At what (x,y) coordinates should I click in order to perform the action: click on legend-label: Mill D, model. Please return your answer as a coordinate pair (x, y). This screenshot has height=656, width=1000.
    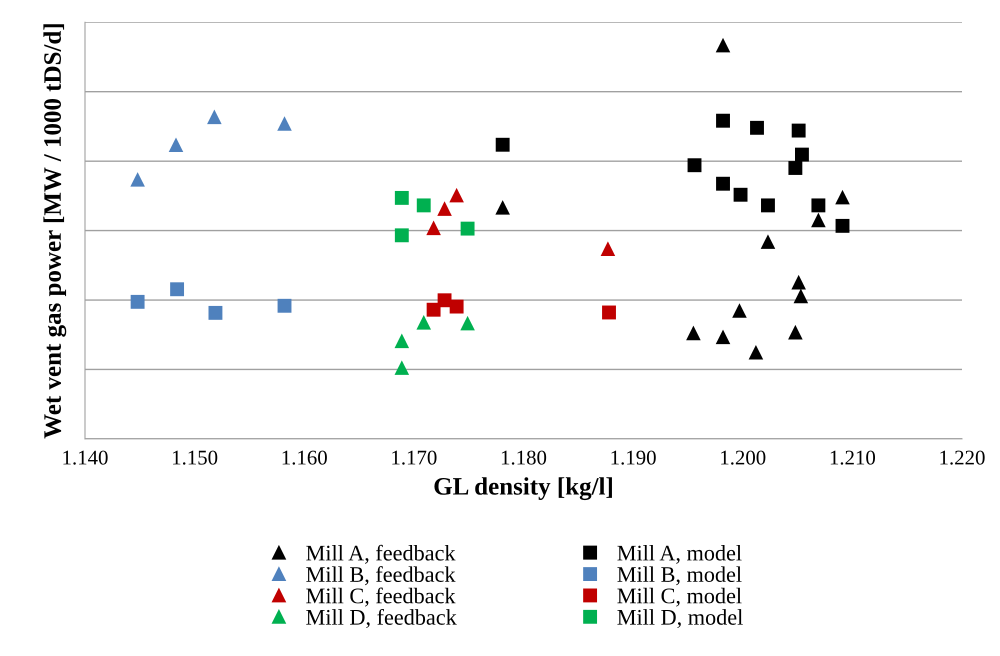
    Looking at the image, I should click on (680, 618).